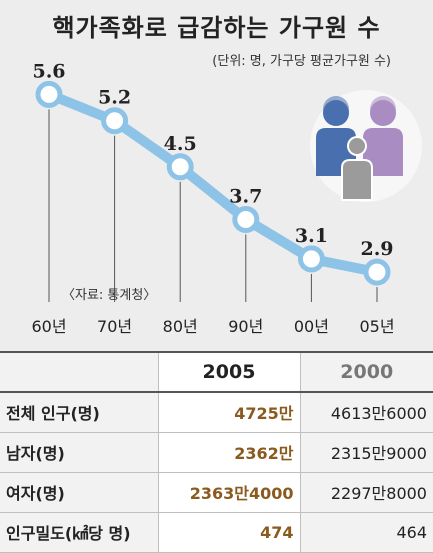 This screenshot has height=553, width=433. What do you see at coordinates (79, 532) in the screenshot?
I see `row-label: 인구밀도(㎢당 명)` at bounding box center [79, 532].